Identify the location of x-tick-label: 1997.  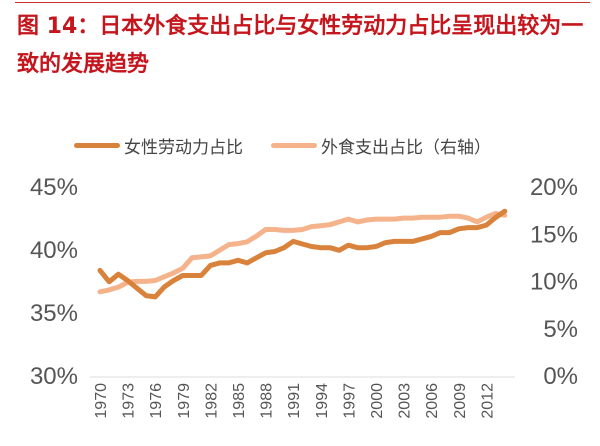
(349, 401).